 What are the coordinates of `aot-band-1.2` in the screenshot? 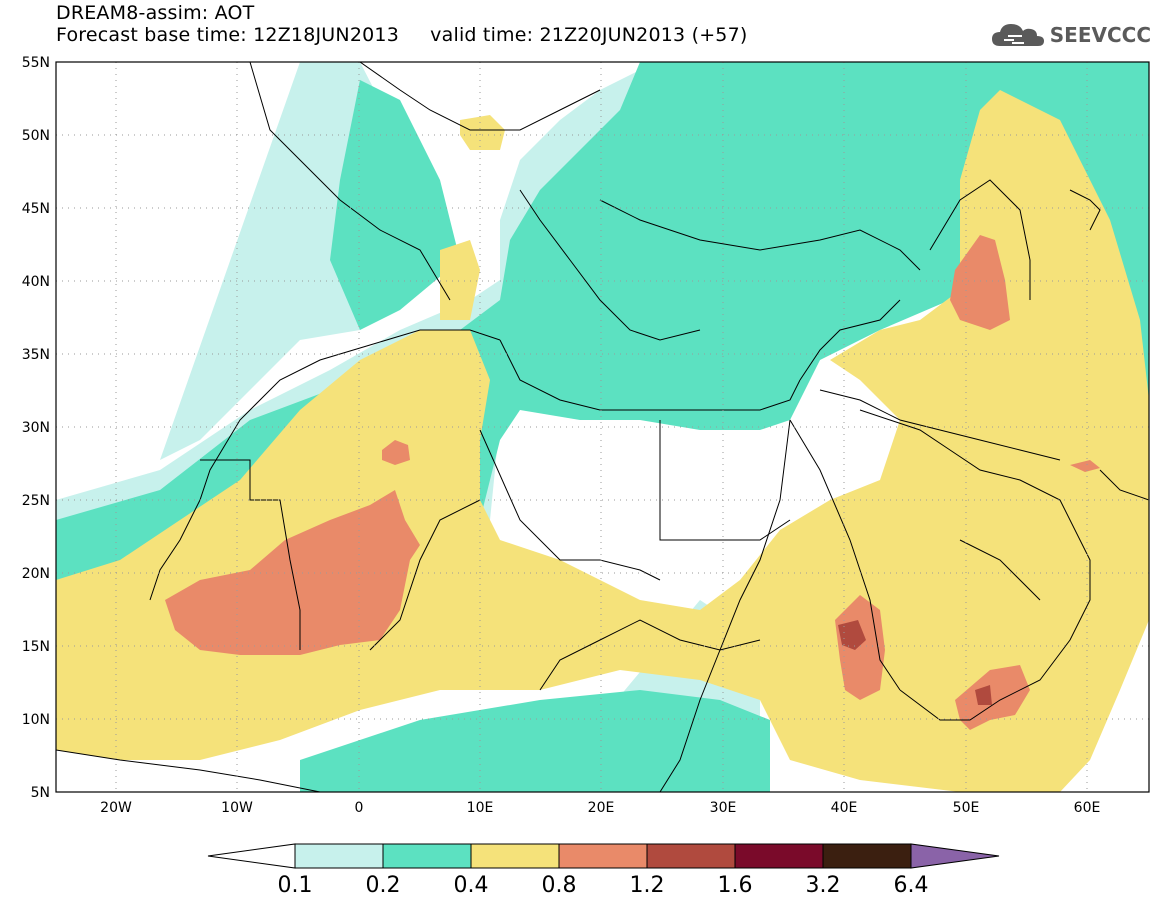 It's located at (915, 662).